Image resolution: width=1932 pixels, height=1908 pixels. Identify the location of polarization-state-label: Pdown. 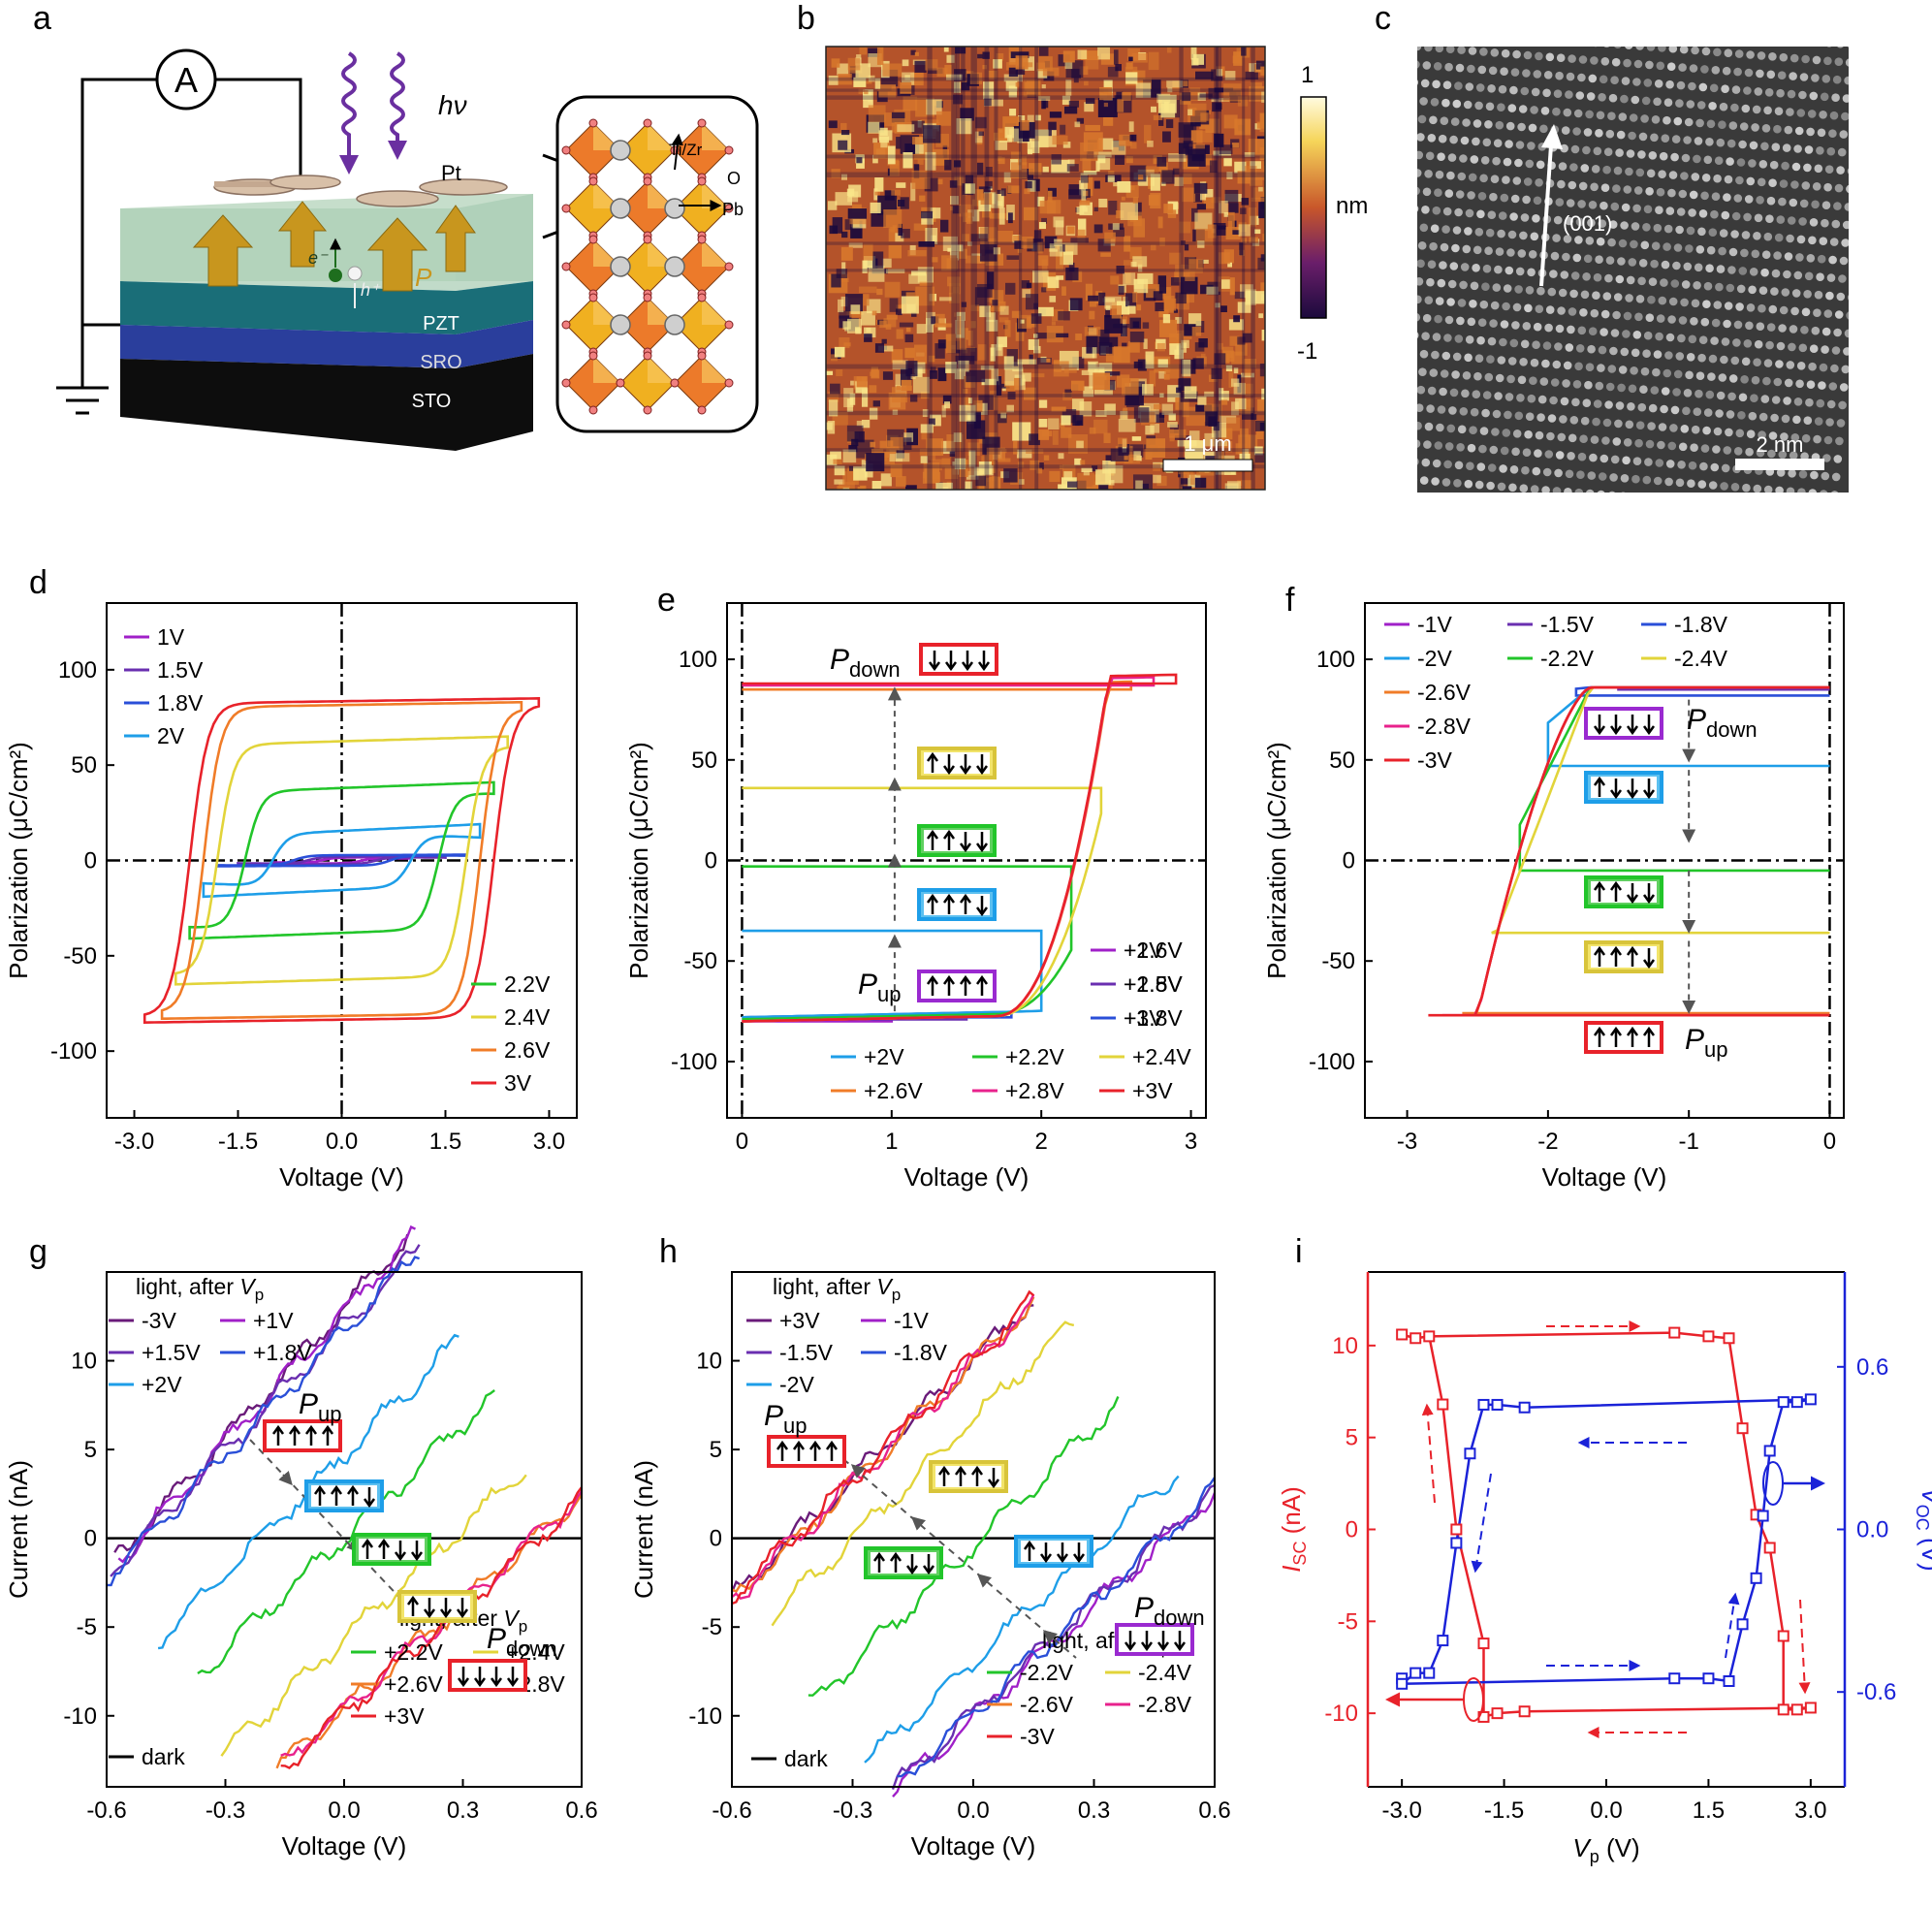
(1169, 1611).